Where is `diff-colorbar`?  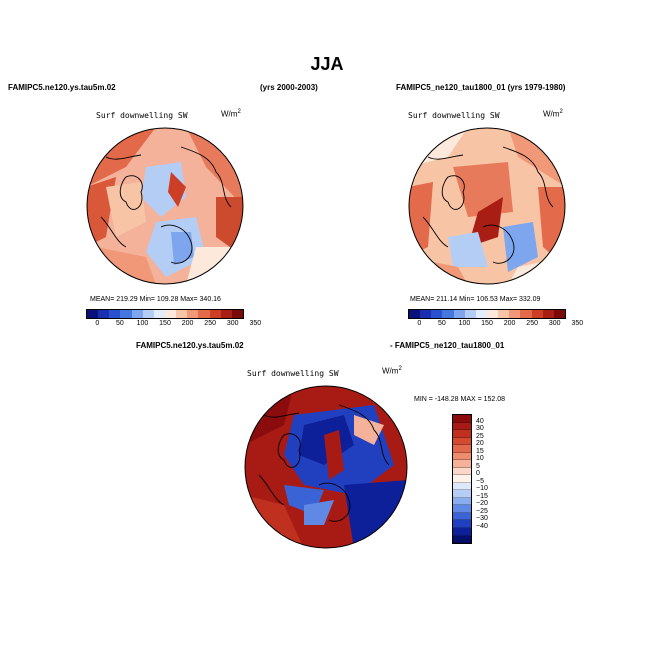 diff-colorbar is located at coordinates (462, 479).